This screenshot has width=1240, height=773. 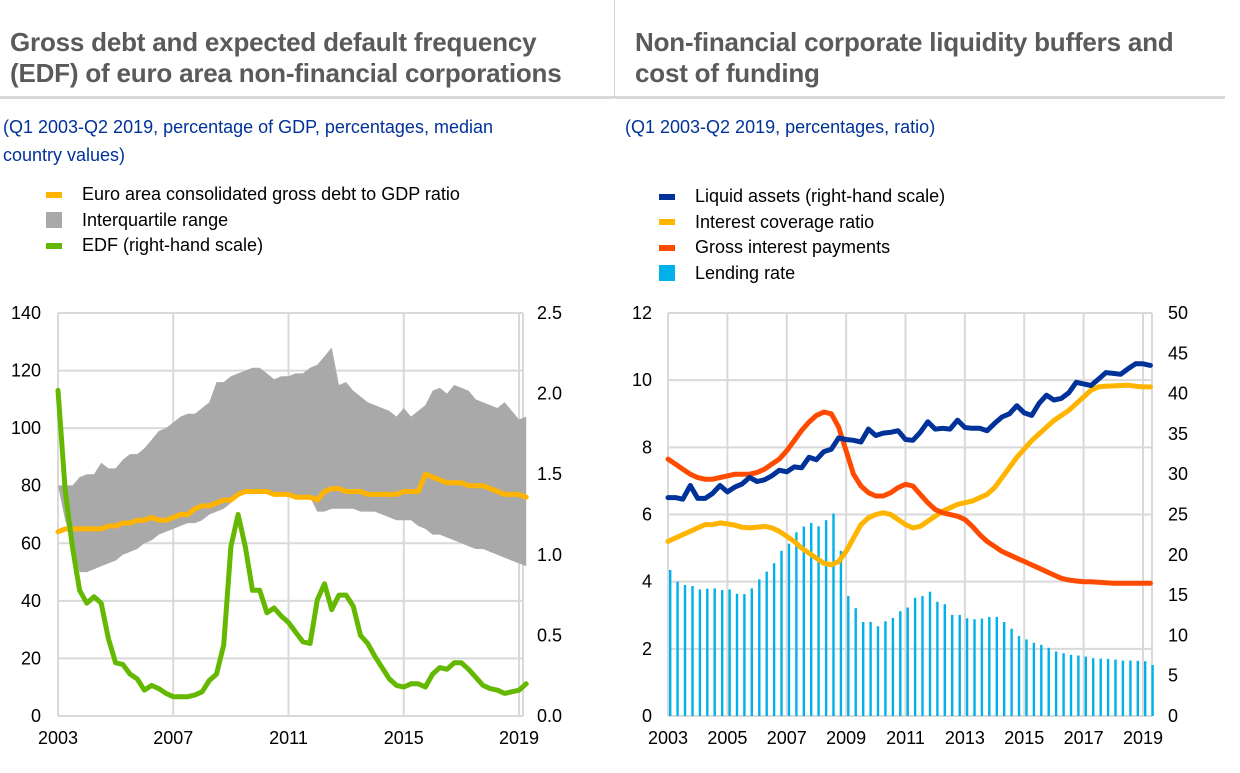 I want to click on legend-label: Liquid assets (right-hand scale), so click(x=820, y=196).